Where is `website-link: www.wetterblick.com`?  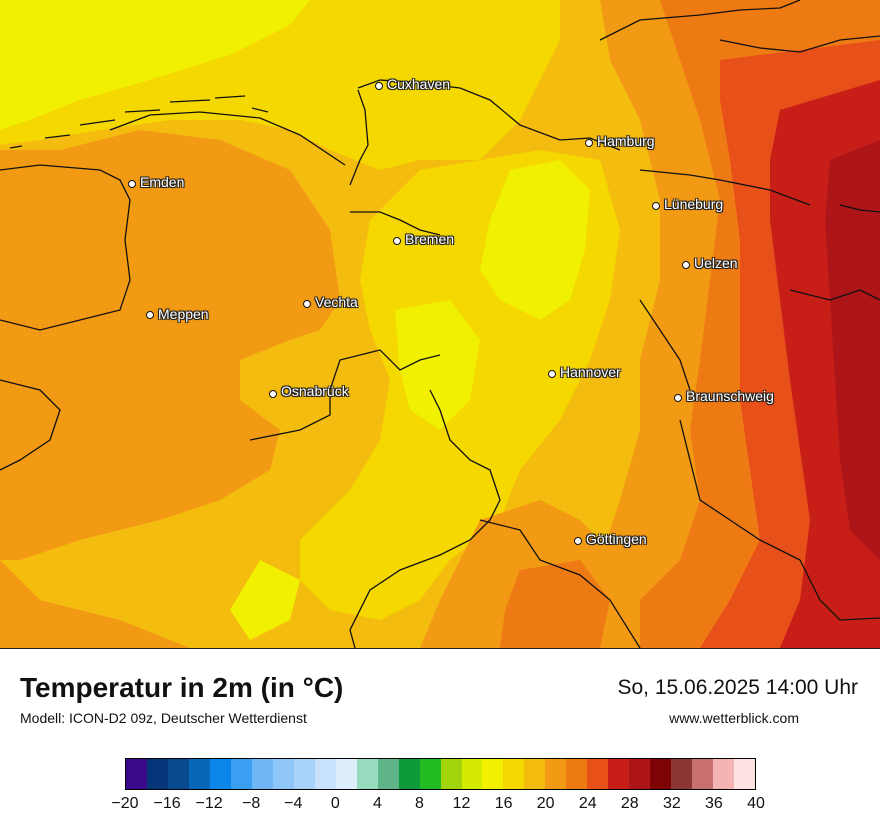
website-link: www.wetterblick.com is located at coordinates (734, 718).